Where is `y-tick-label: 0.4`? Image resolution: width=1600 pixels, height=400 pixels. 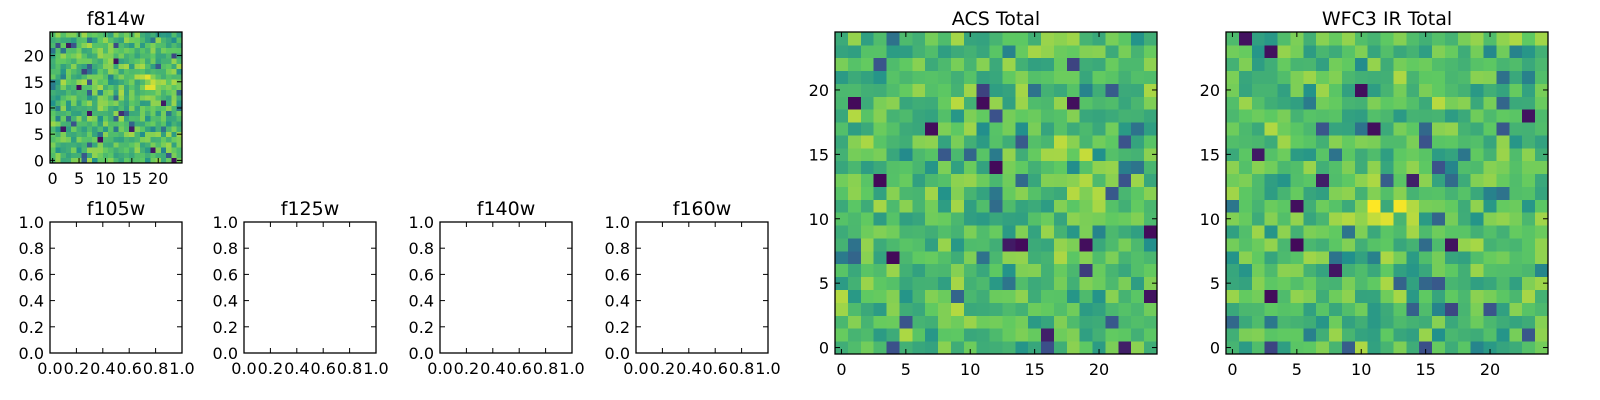 y-tick-label: 0.4 is located at coordinates (617, 301).